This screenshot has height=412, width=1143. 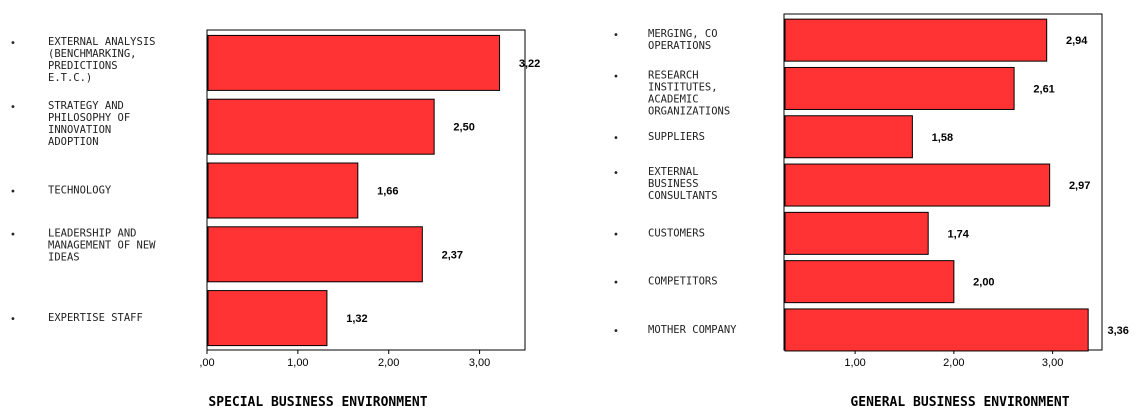 What do you see at coordinates (317, 402) in the screenshot?
I see `special-chart-title: SPECIAL BUSINESS ENVIRONMENT` at bounding box center [317, 402].